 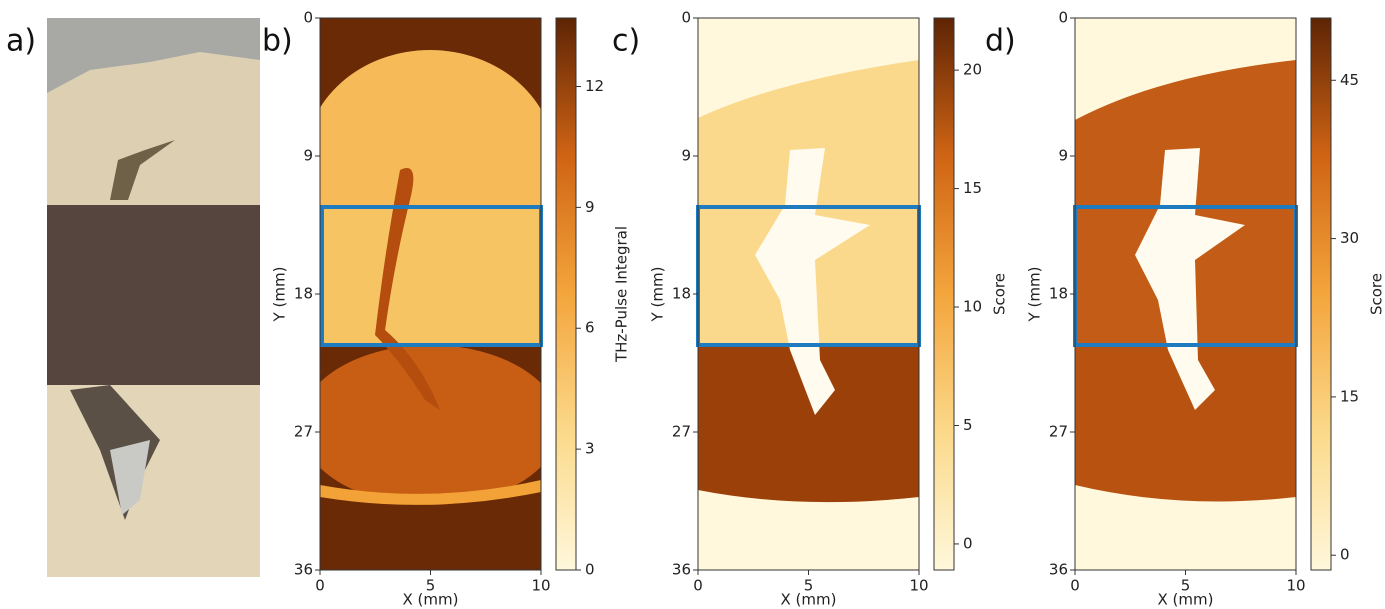 What do you see at coordinates (1349, 238) in the screenshot?
I see `colorbar-tick-label: 30` at bounding box center [1349, 238].